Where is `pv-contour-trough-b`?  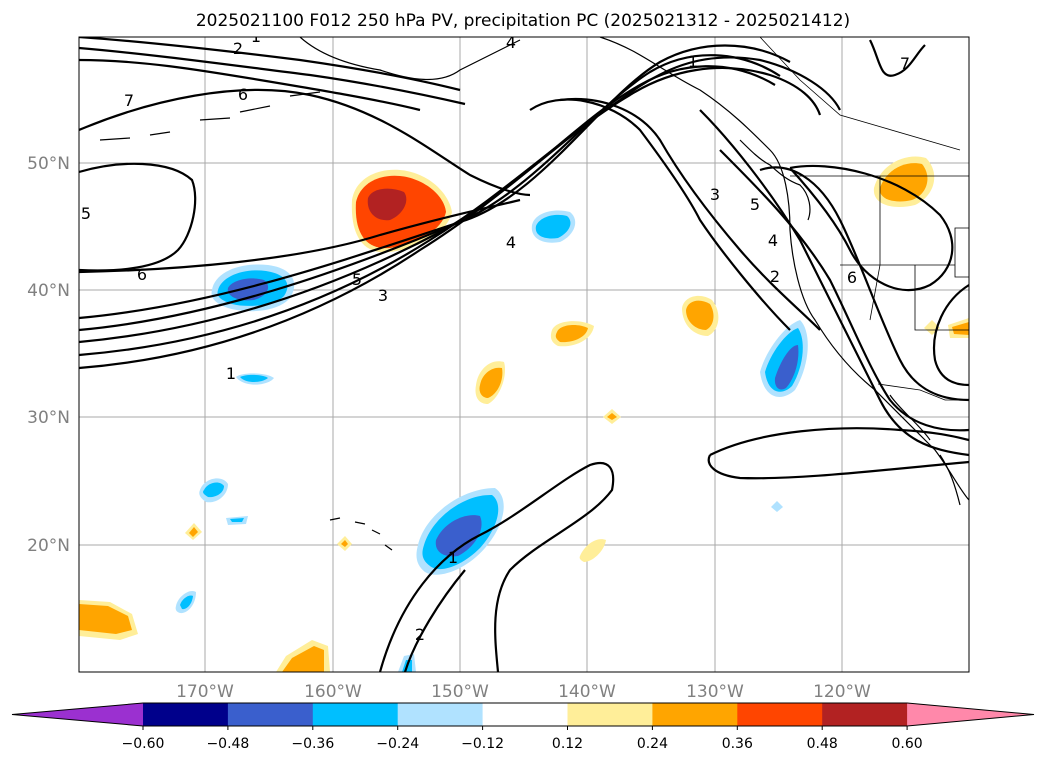 pv-contour-trough-b is located at coordinates (844, 290).